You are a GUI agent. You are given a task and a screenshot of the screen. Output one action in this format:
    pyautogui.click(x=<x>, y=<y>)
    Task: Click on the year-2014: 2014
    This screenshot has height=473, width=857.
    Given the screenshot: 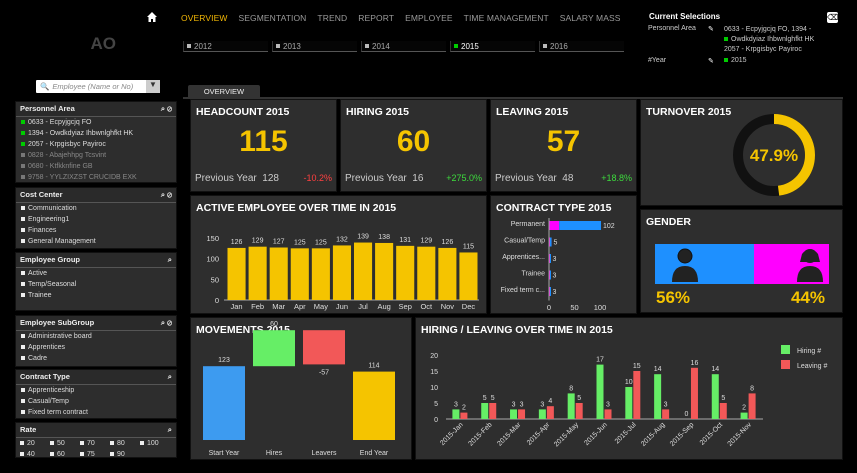 What is the action you would take?
    pyautogui.click(x=403, y=46)
    